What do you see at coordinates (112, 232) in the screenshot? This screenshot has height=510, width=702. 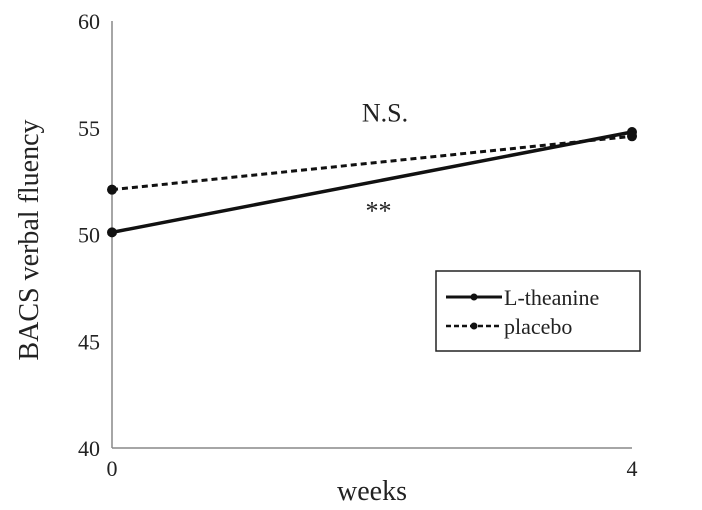 I see `data-point-l-theanine` at bounding box center [112, 232].